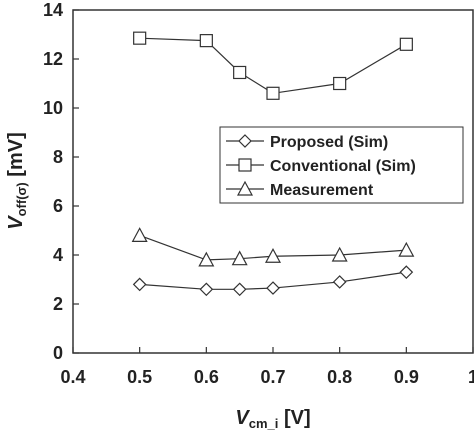 The width and height of the screenshot is (474, 434). Describe the element at coordinates (242, 418) in the screenshot. I see `x-axis-title-main: V` at that location.